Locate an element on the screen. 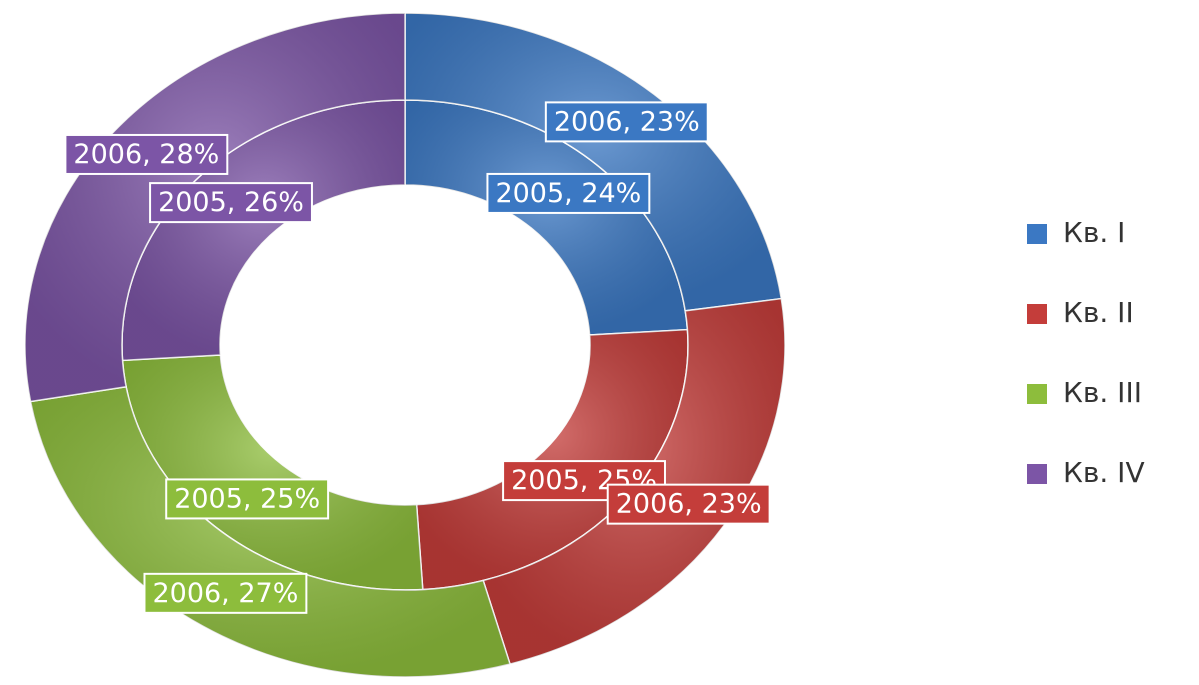 The width and height of the screenshot is (1199, 685). legend-label: Кв. III is located at coordinates (1102, 392).